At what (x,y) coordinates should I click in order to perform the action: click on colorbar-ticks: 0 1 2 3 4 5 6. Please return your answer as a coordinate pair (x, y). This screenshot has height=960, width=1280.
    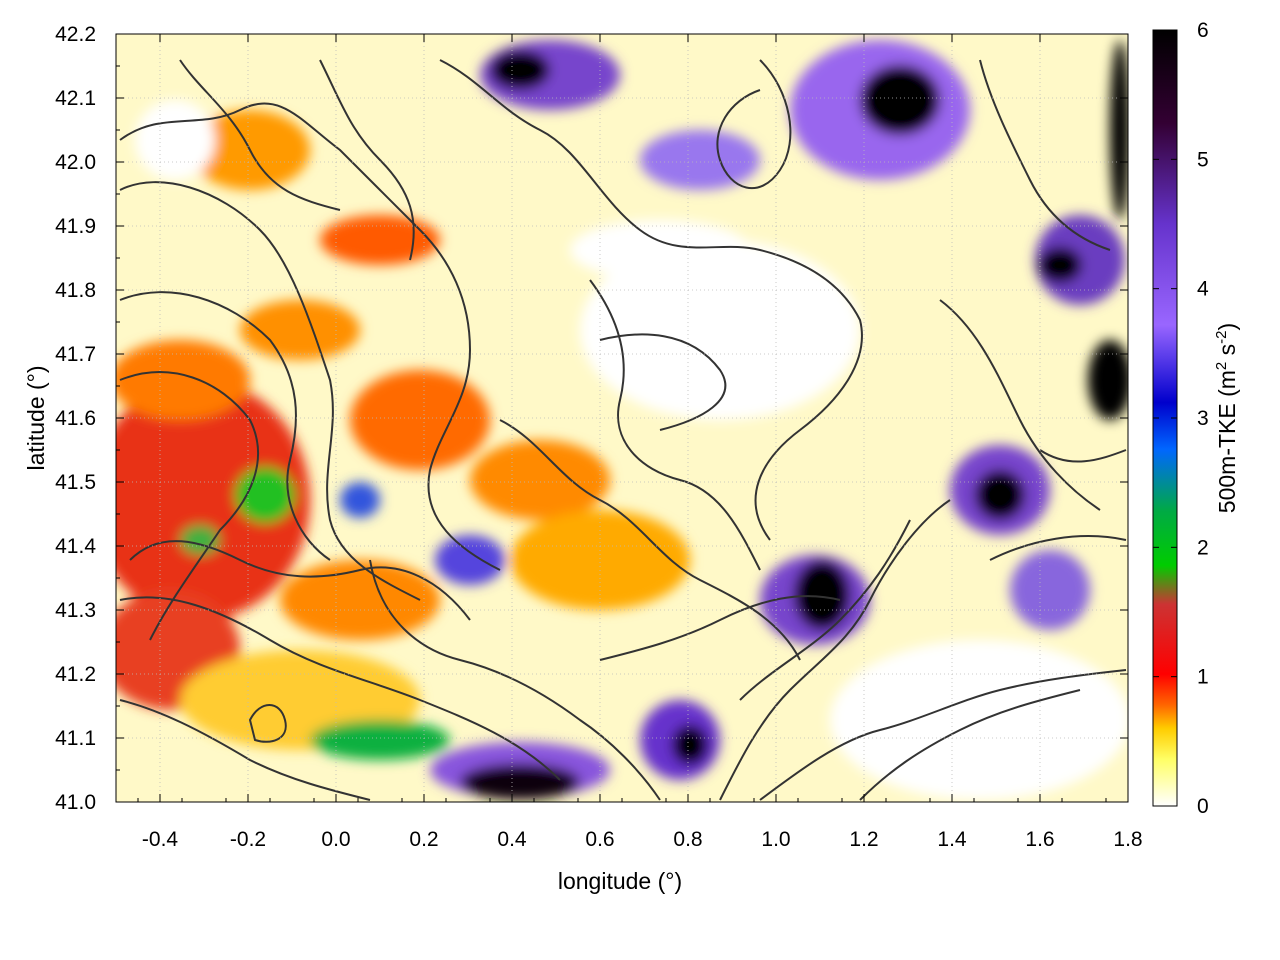
    Looking at the image, I should click on (1181, 418).